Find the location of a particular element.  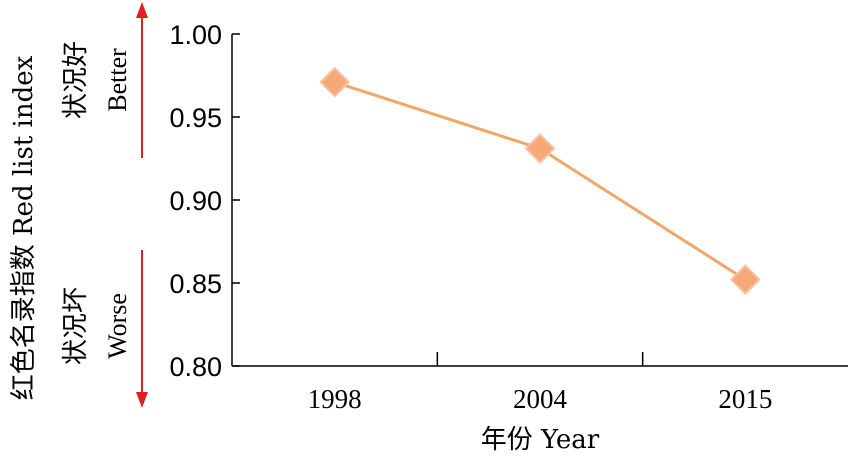

better-arrow is located at coordinates (142, 80).